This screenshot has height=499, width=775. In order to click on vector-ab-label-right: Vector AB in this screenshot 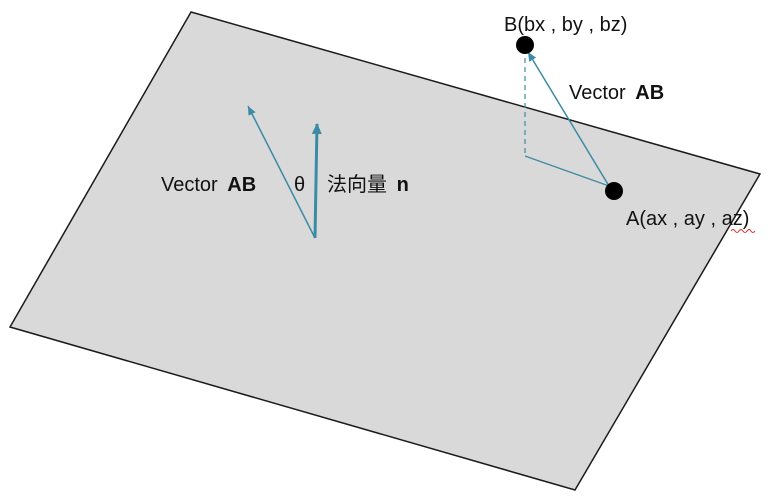, I will do `click(616, 93)`.